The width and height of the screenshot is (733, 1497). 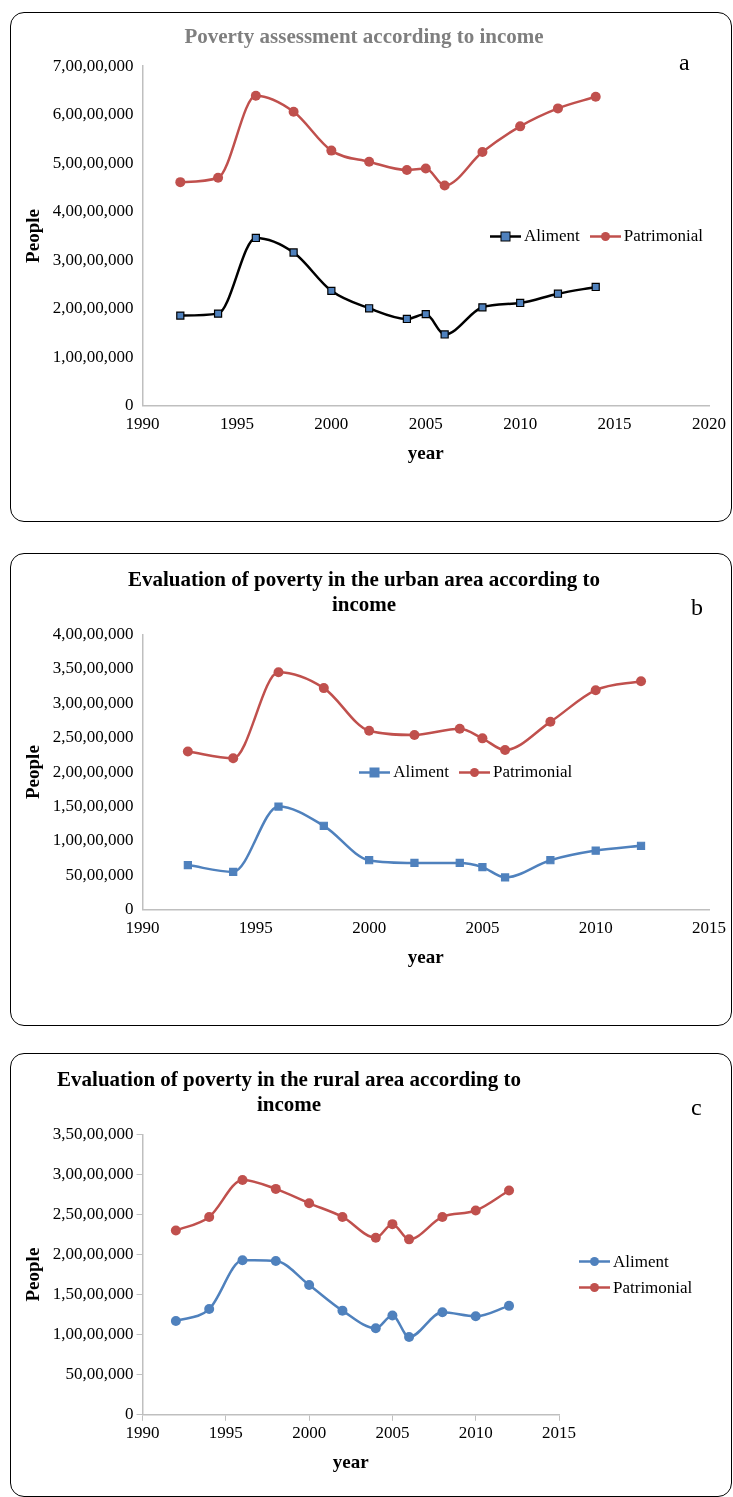 What do you see at coordinates (93, 65) in the screenshot?
I see `y-tick-label: 7,00,00,000` at bounding box center [93, 65].